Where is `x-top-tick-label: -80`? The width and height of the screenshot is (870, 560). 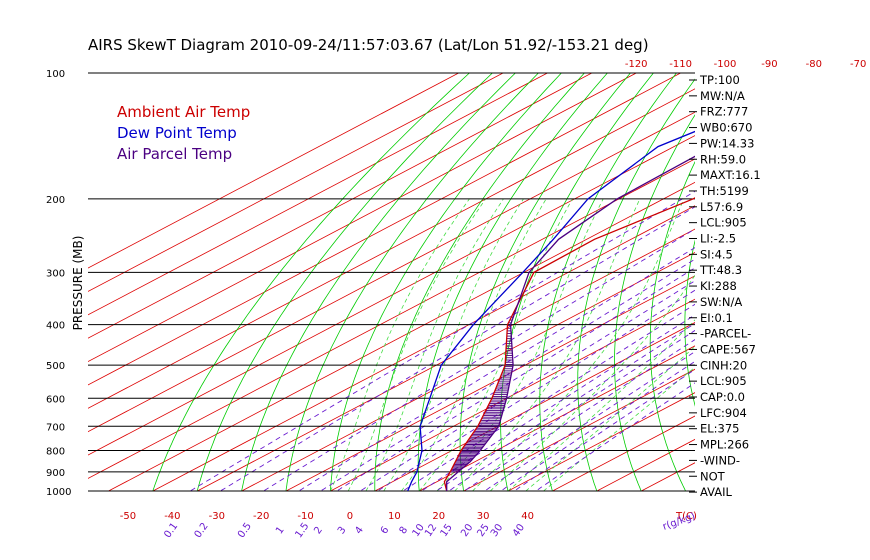
x-top-tick-label: -80 is located at coordinates (814, 64).